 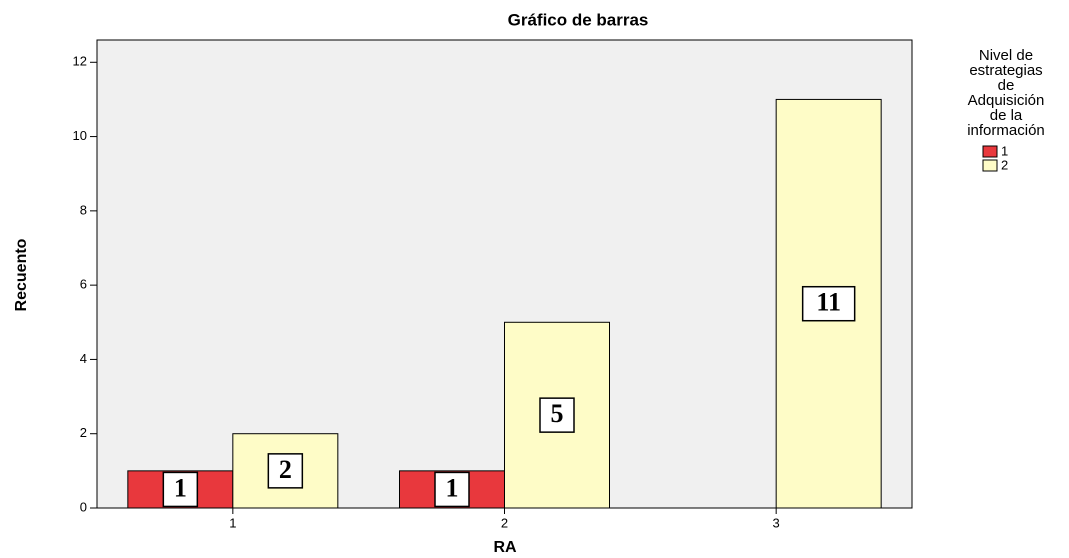 What do you see at coordinates (1004, 150) in the screenshot?
I see `legend-label: 1` at bounding box center [1004, 150].